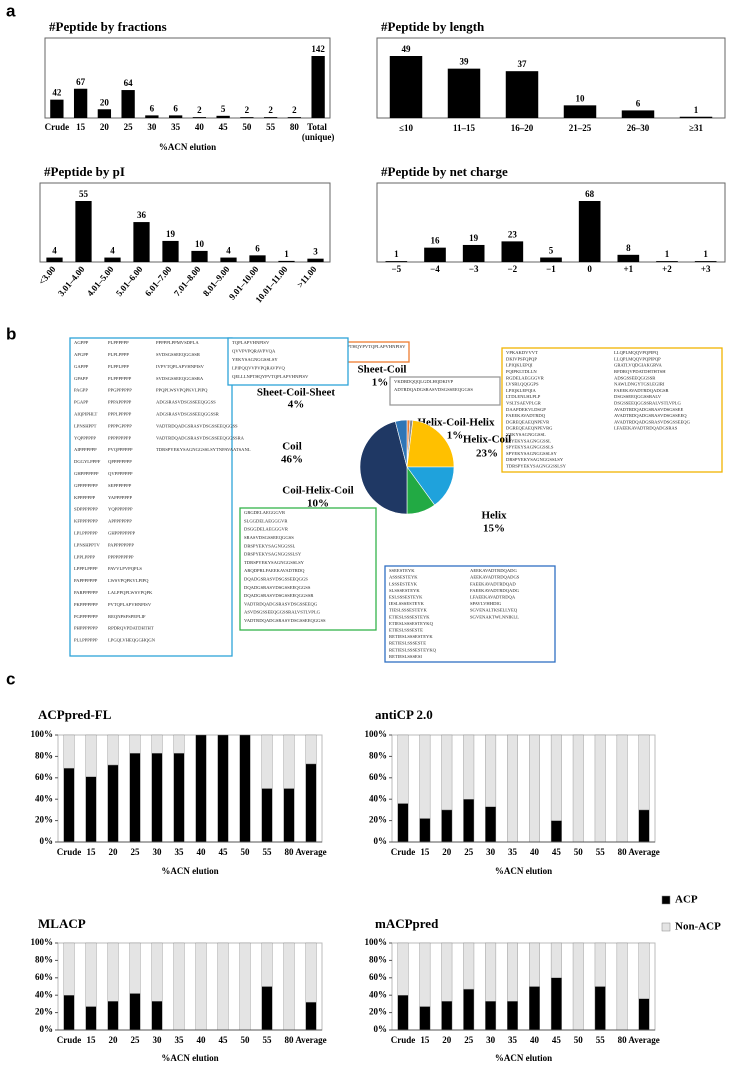 The height and width of the screenshot is (1068, 731). What do you see at coordinates (158, 852) in the screenshot?
I see `x-tick-label: 30` at bounding box center [158, 852].